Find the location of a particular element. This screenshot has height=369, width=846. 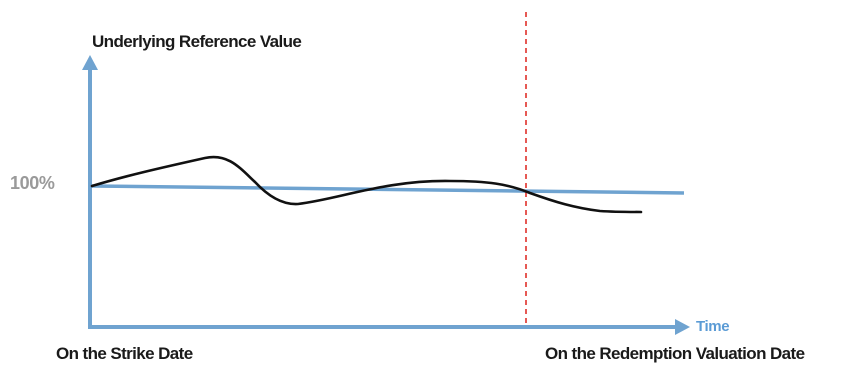

y-axis-arrowhead is located at coordinates (90, 62).